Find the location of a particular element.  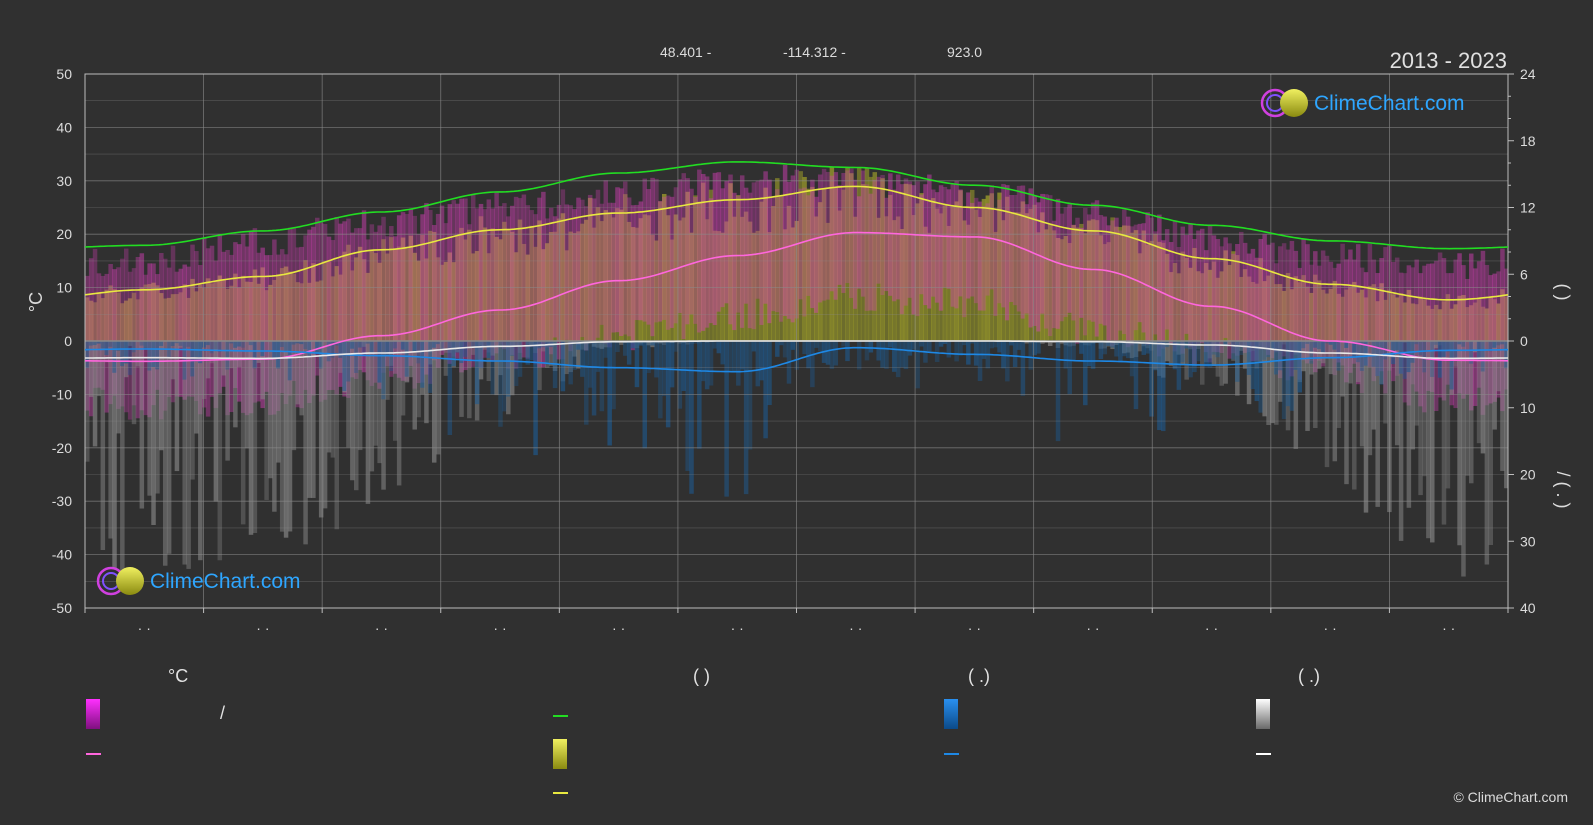

right-axis-label-bottom: / ( . ) is located at coordinates (1563, 490).